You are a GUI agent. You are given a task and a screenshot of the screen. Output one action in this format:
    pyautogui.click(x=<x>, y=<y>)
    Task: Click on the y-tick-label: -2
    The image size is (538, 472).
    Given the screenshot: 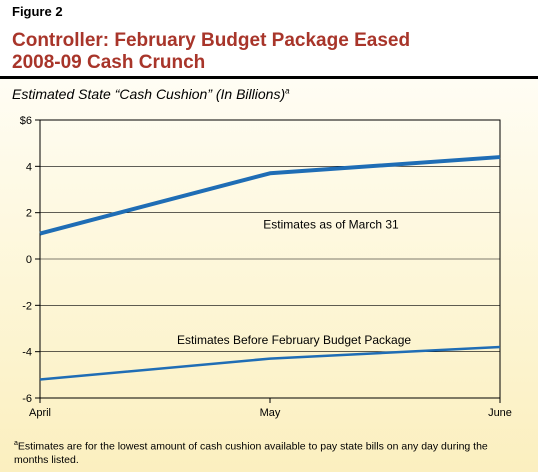 What is the action you would take?
    pyautogui.click(x=27, y=306)
    